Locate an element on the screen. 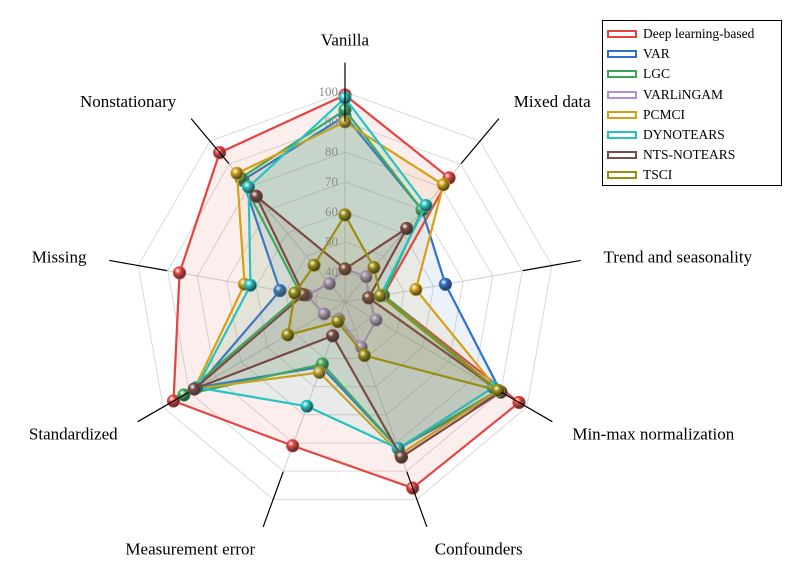  series-area-varlingam is located at coordinates (341, 308).